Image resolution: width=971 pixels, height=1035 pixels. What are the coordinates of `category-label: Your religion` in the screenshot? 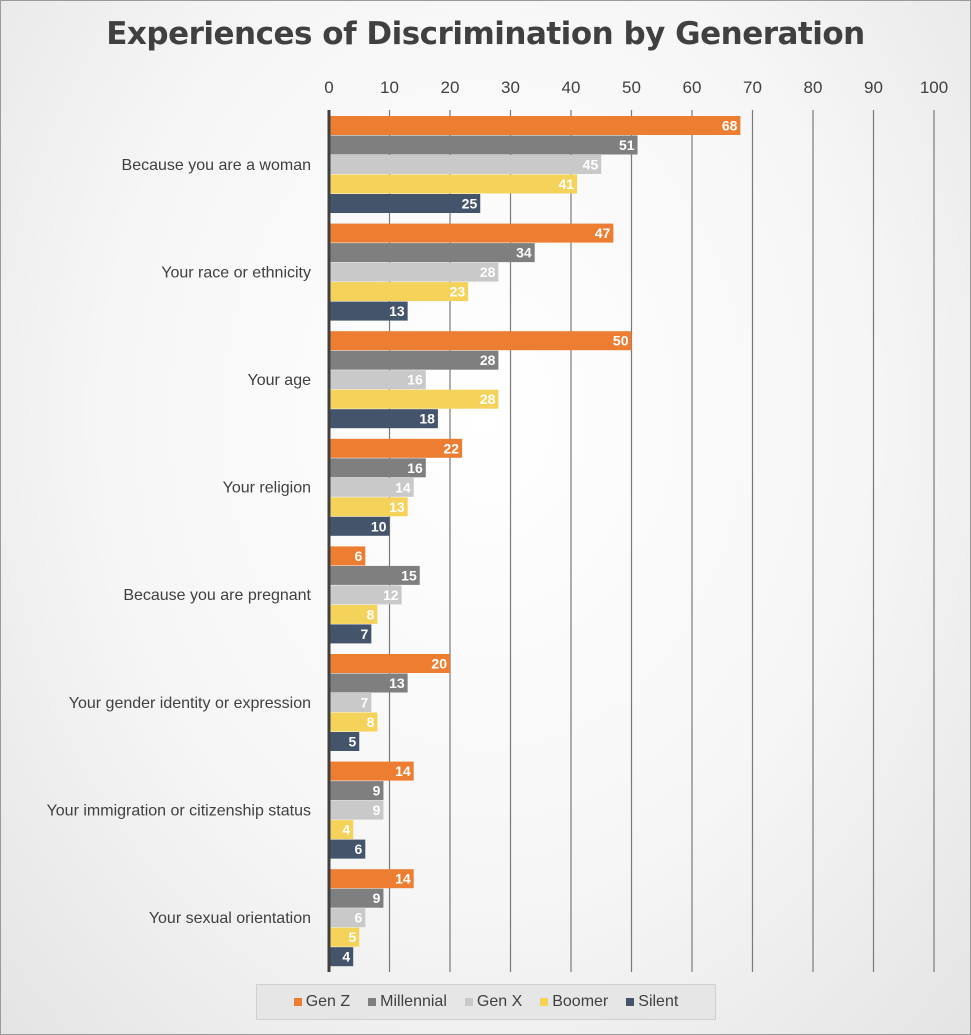 It's located at (267, 488).